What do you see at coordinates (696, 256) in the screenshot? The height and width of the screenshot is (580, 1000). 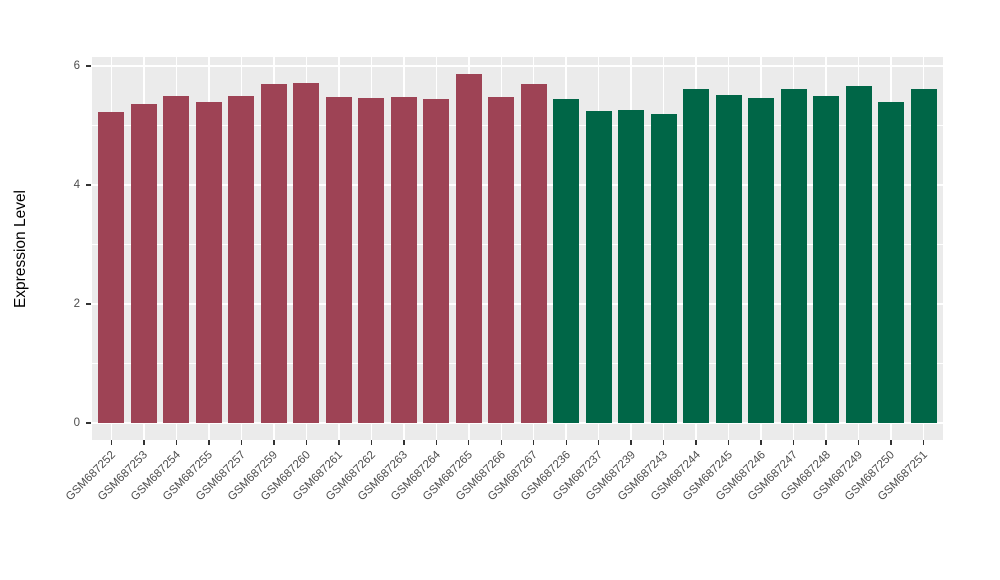 I see `bar-GSM687244` at bounding box center [696, 256].